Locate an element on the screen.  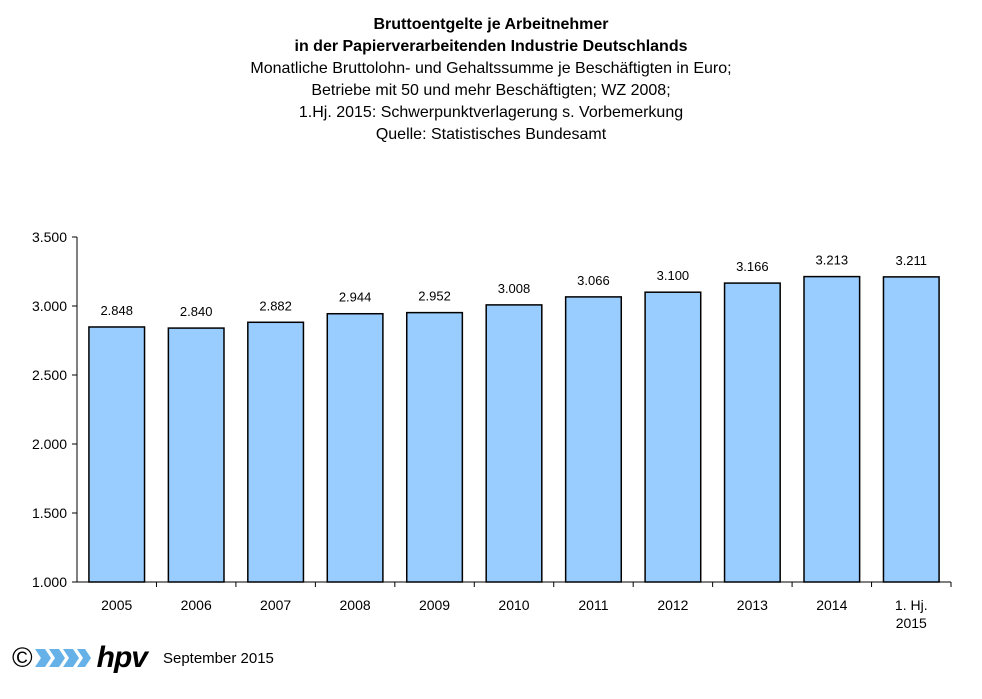
data-label: 2.840 is located at coordinates (196, 311).